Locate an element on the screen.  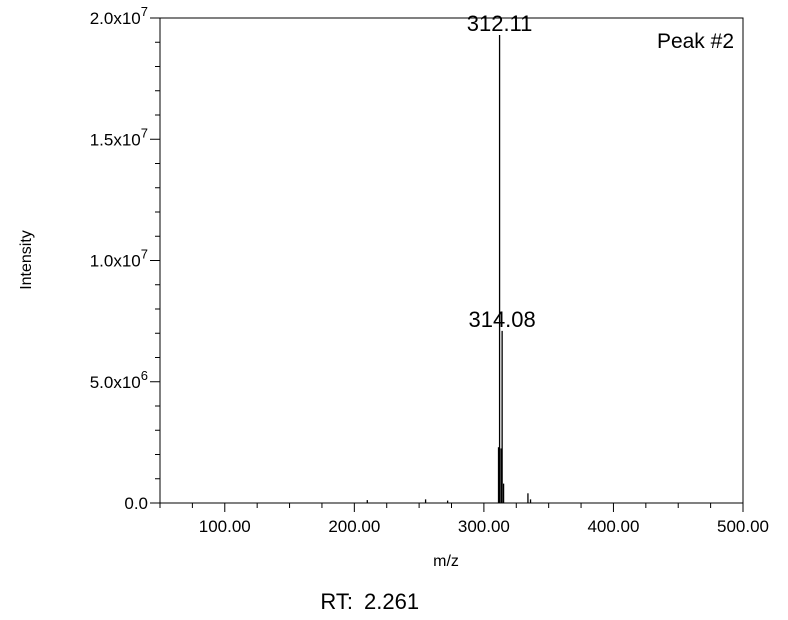
peak-labels: 312.11 314.08 is located at coordinates (501, 171).